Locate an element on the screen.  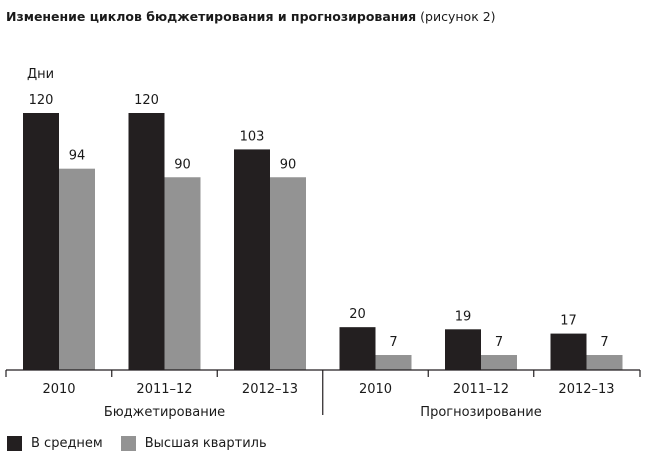
data-label-average-5: 17 is located at coordinates (568, 321).